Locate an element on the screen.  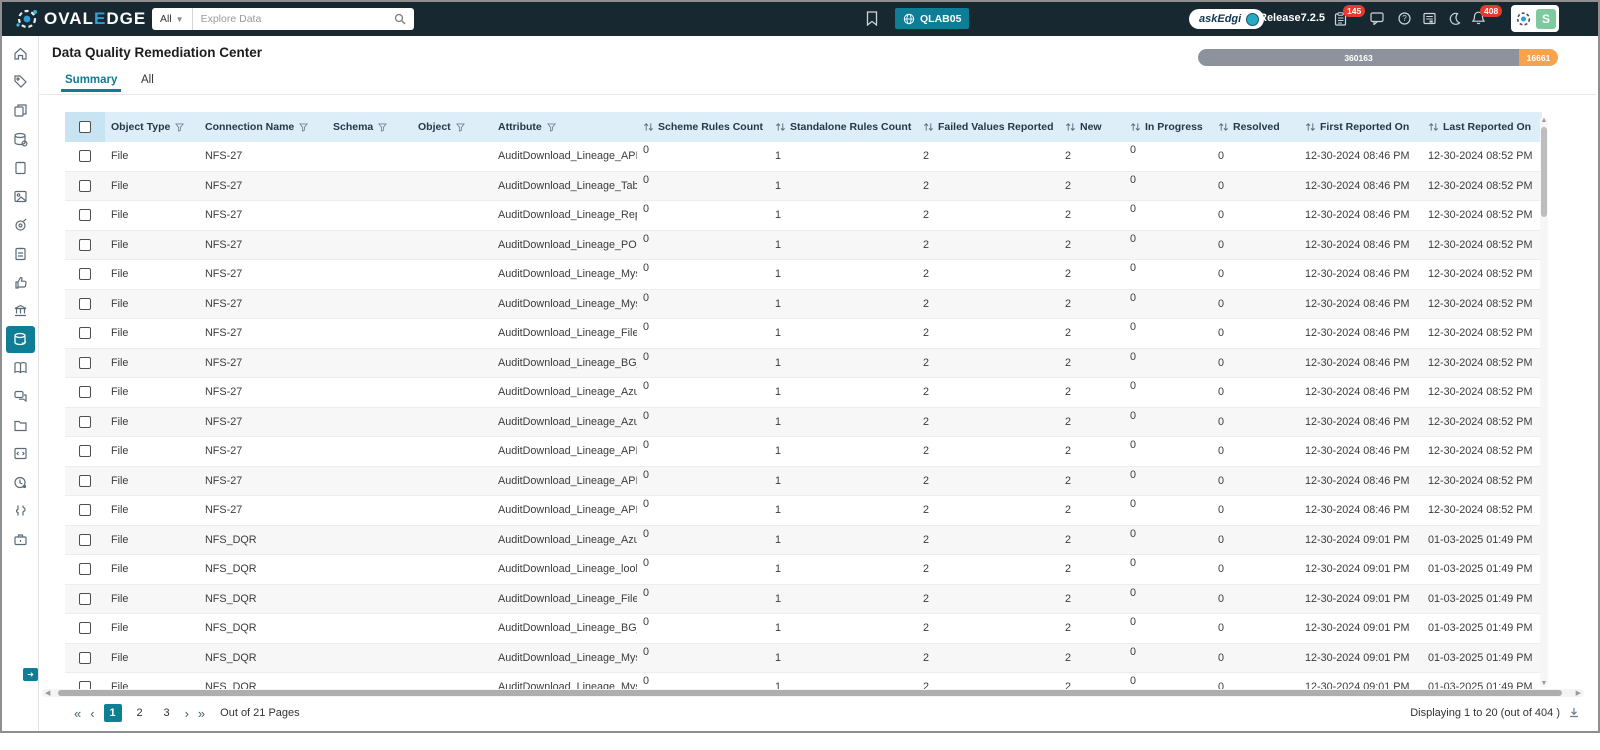
page-button-1: 1 is located at coordinates (112, 713).